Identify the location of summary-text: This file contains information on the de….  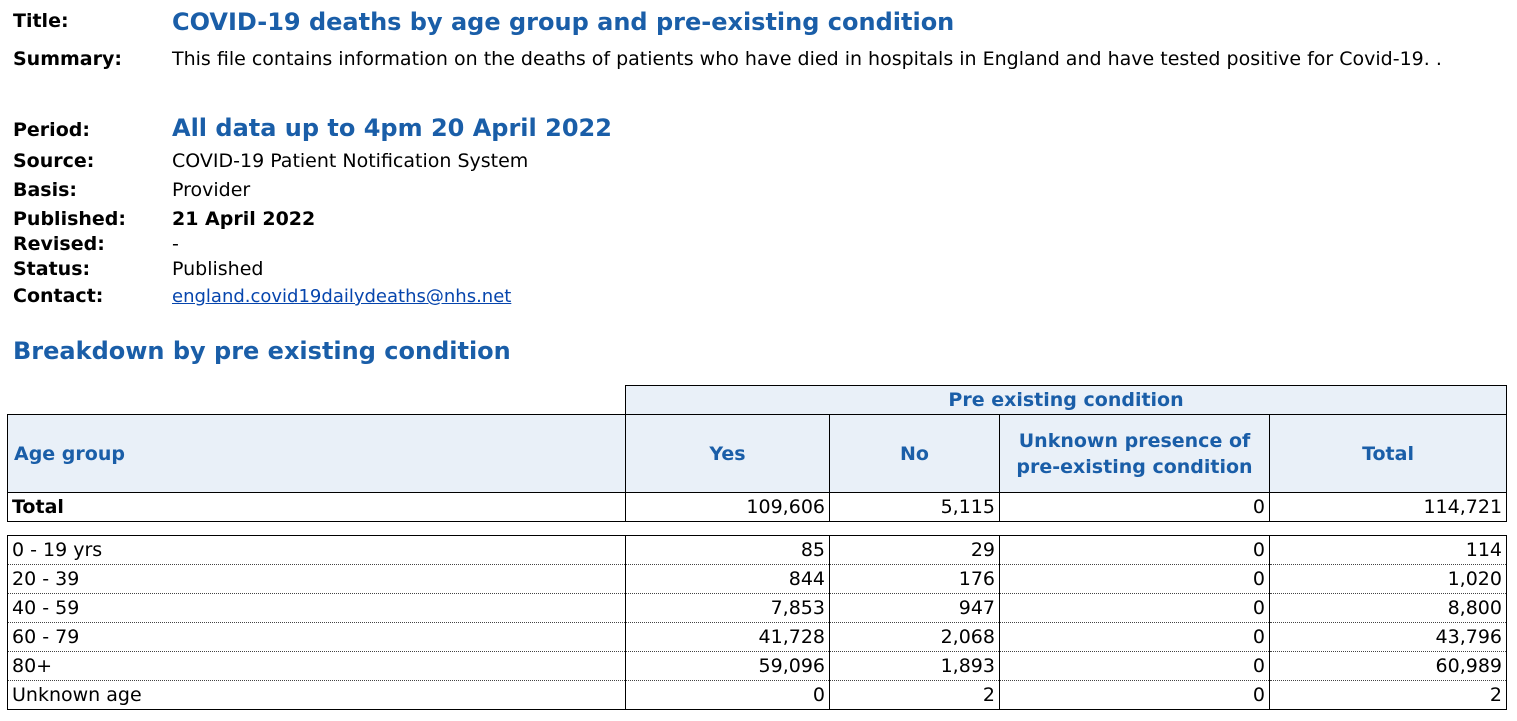
(807, 59).